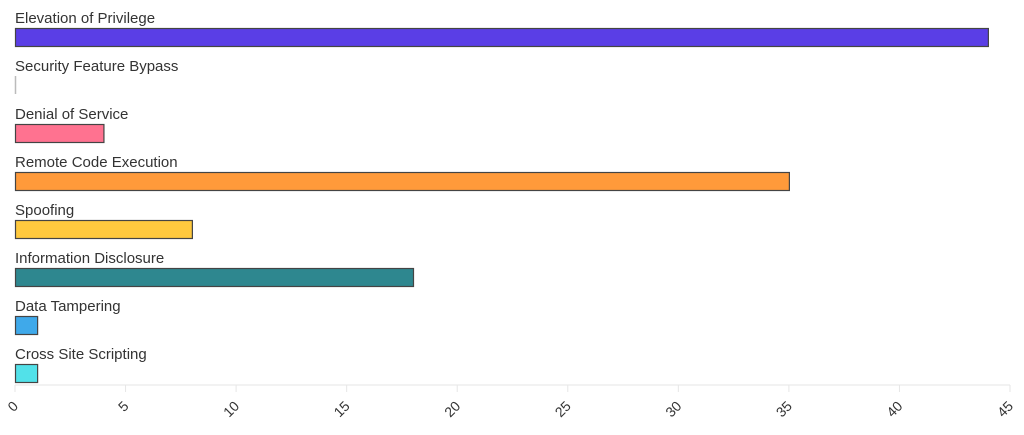 The width and height of the screenshot is (1024, 435). Describe the element at coordinates (96, 66) in the screenshot. I see `category-label: Security Feature Bypass` at that location.